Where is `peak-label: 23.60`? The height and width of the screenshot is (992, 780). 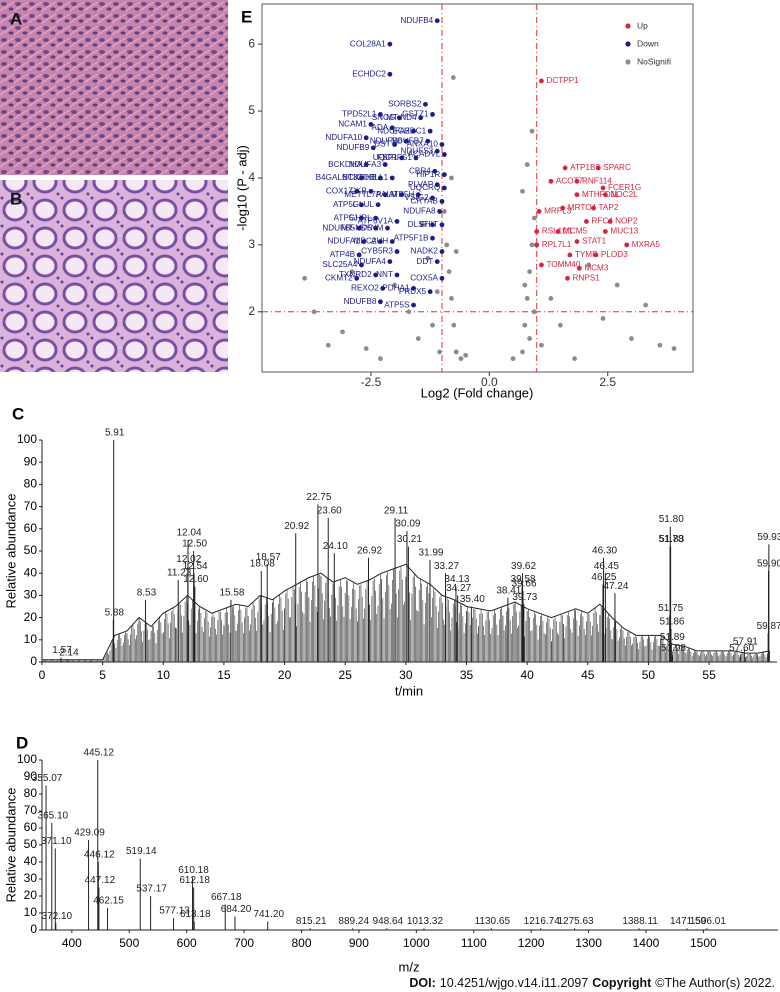 peak-label: 23.60 is located at coordinates (329, 510).